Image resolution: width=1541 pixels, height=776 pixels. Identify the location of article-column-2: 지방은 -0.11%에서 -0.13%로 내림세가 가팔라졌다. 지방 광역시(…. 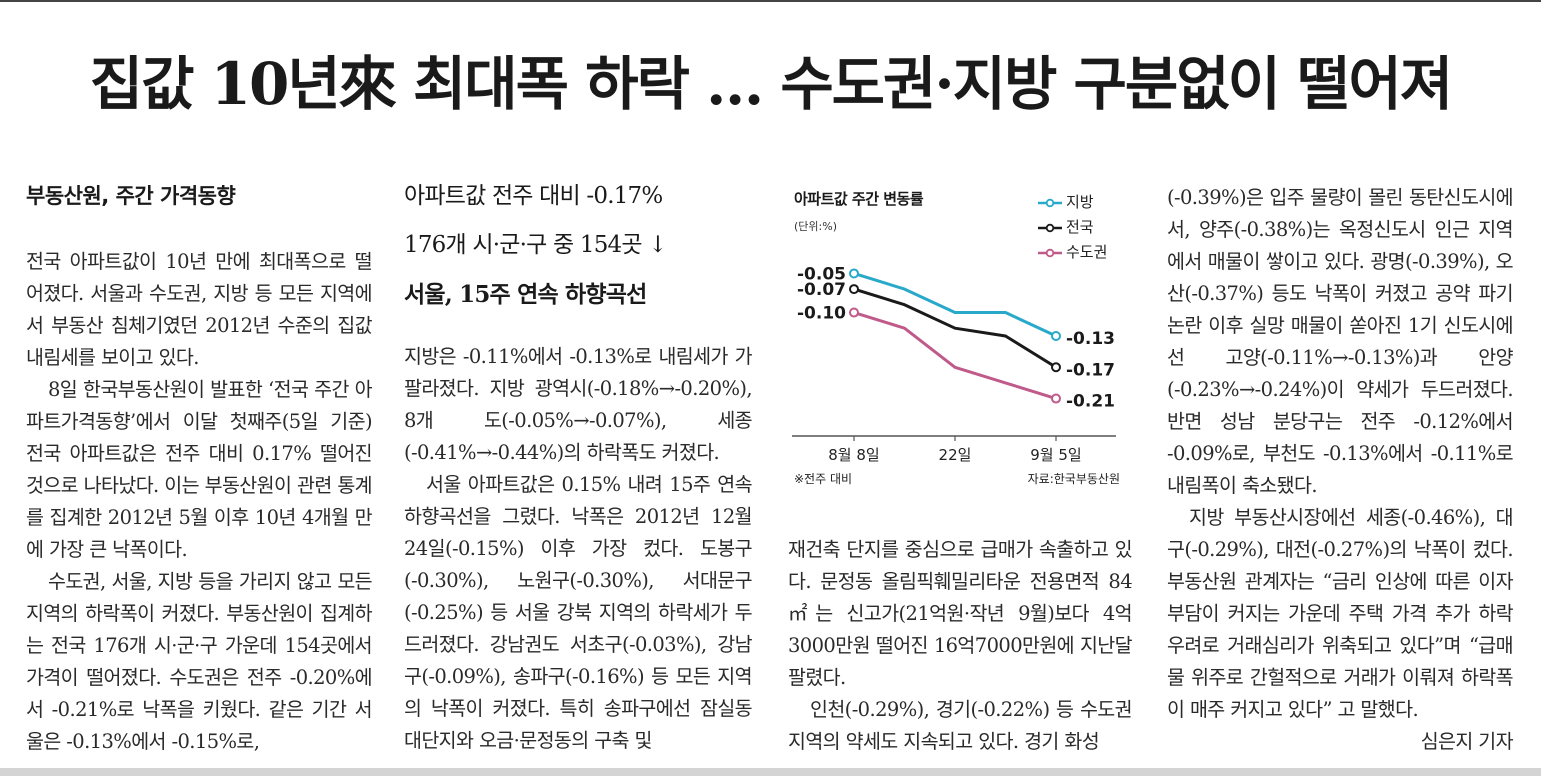
(578, 549).